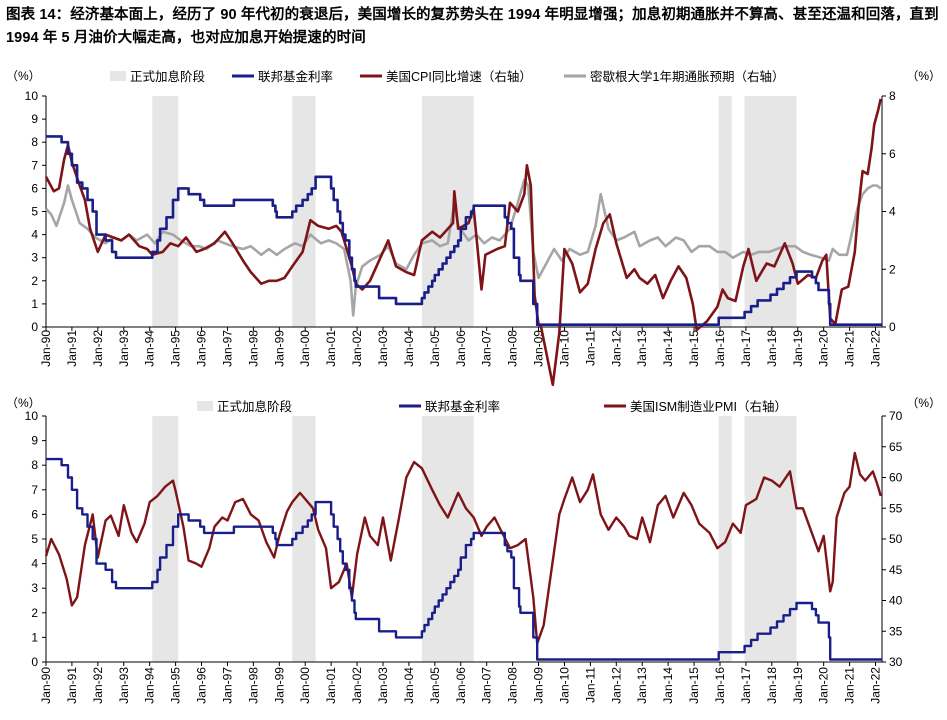  What do you see at coordinates (383, 348) in the screenshot?
I see `x-tick-label: Jan-03` at bounding box center [383, 348].